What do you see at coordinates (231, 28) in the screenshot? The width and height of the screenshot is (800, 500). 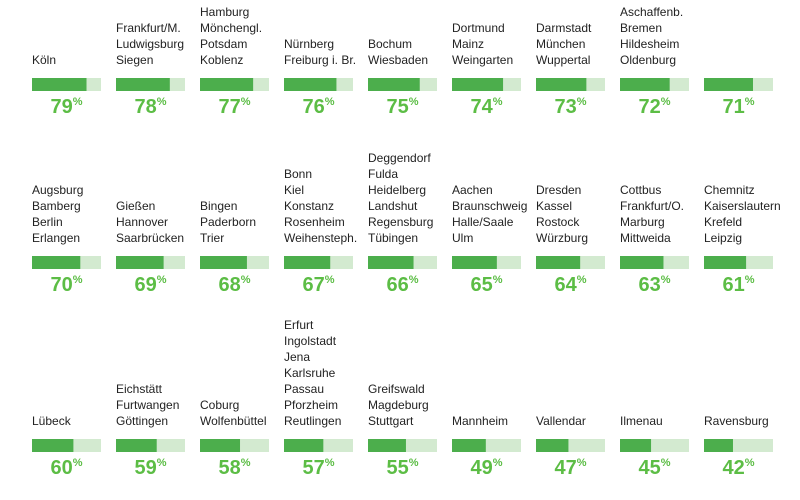 I see `city-label: Mönchengl.` at bounding box center [231, 28].